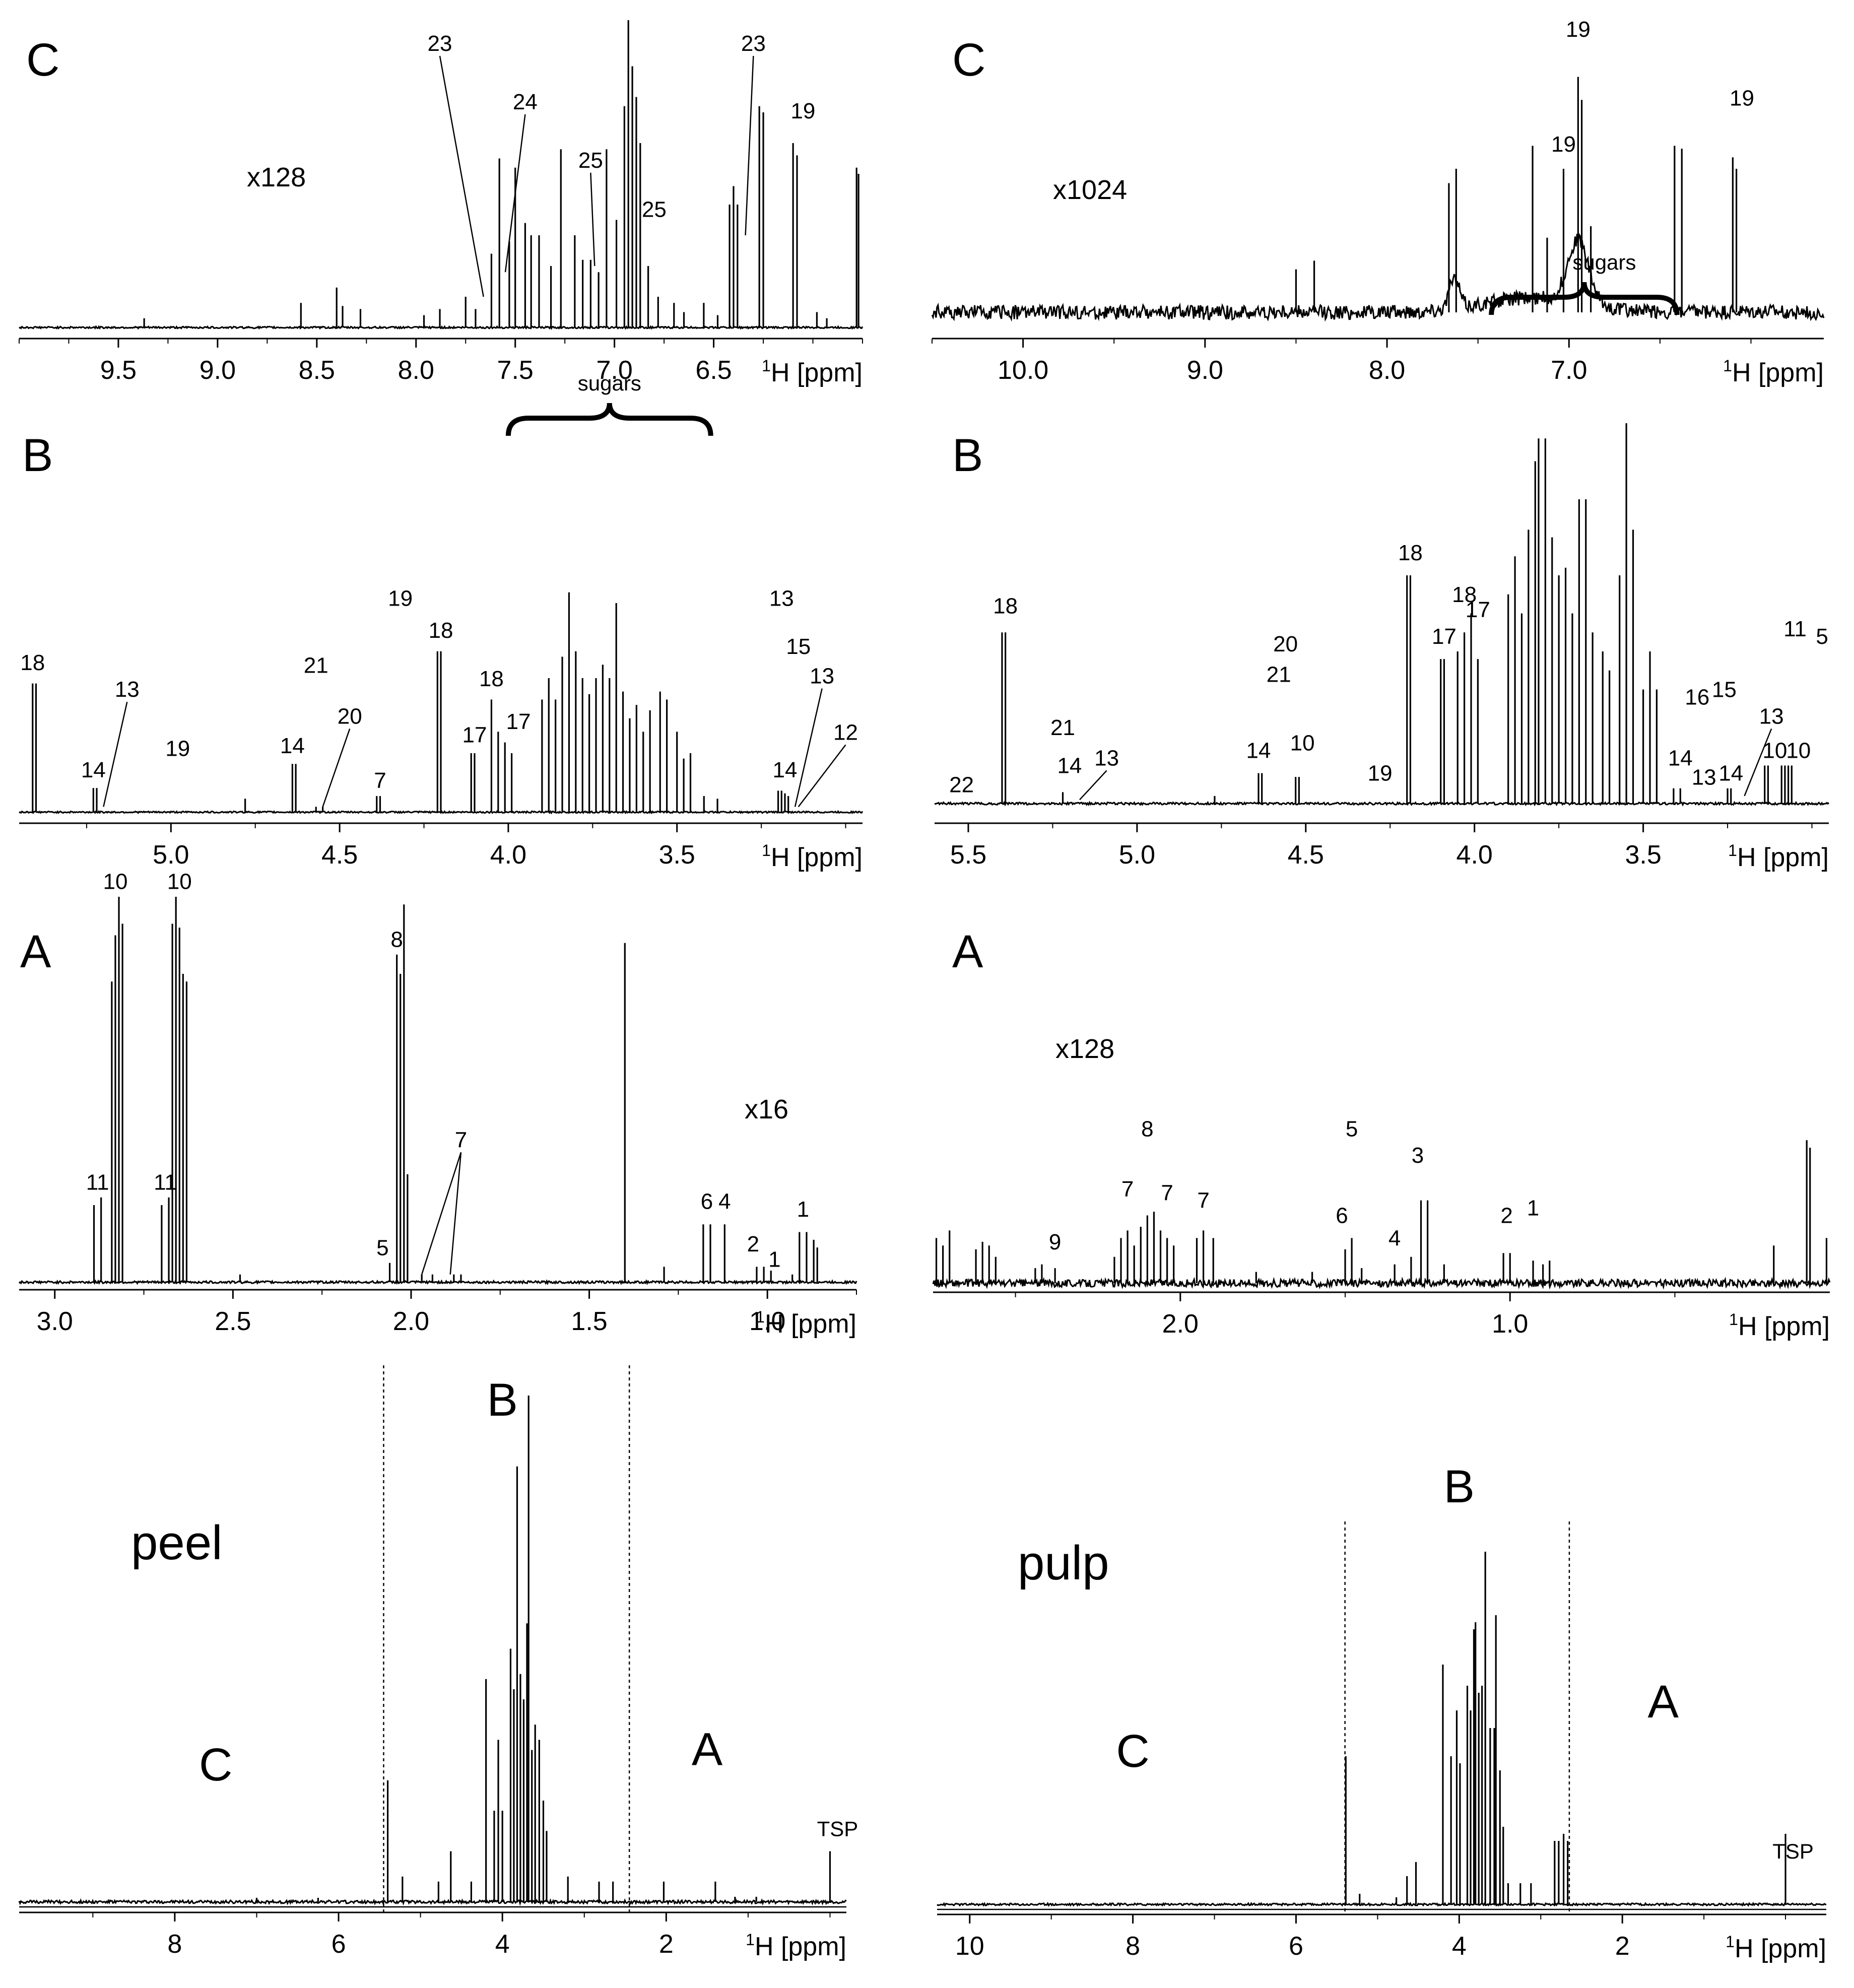 Image resolution: width=1854 pixels, height=1988 pixels. I want to click on x-tick-label: 6, so click(339, 1944).